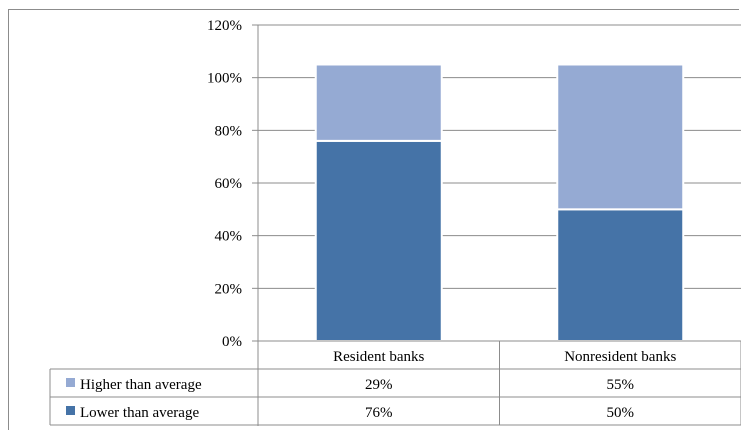  Describe the element at coordinates (141, 385) in the screenshot. I see `legend-label-0: Higher than average` at that location.